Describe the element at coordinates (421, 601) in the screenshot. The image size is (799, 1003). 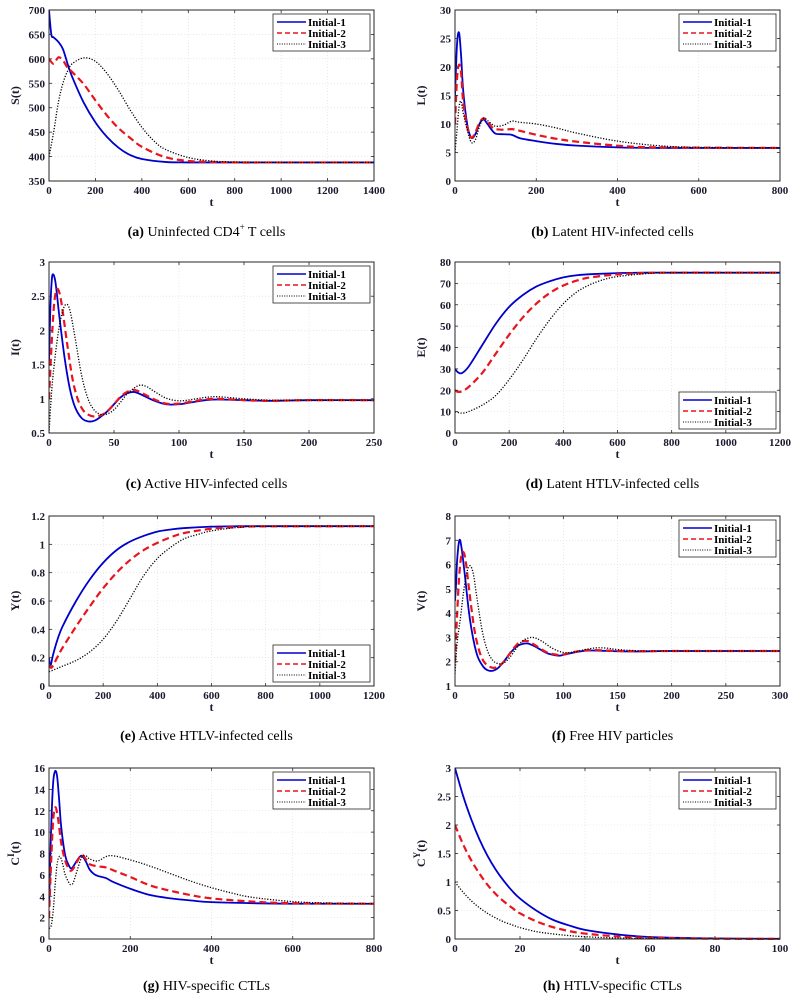
I see `y-axis-label: V(t)` at that location.